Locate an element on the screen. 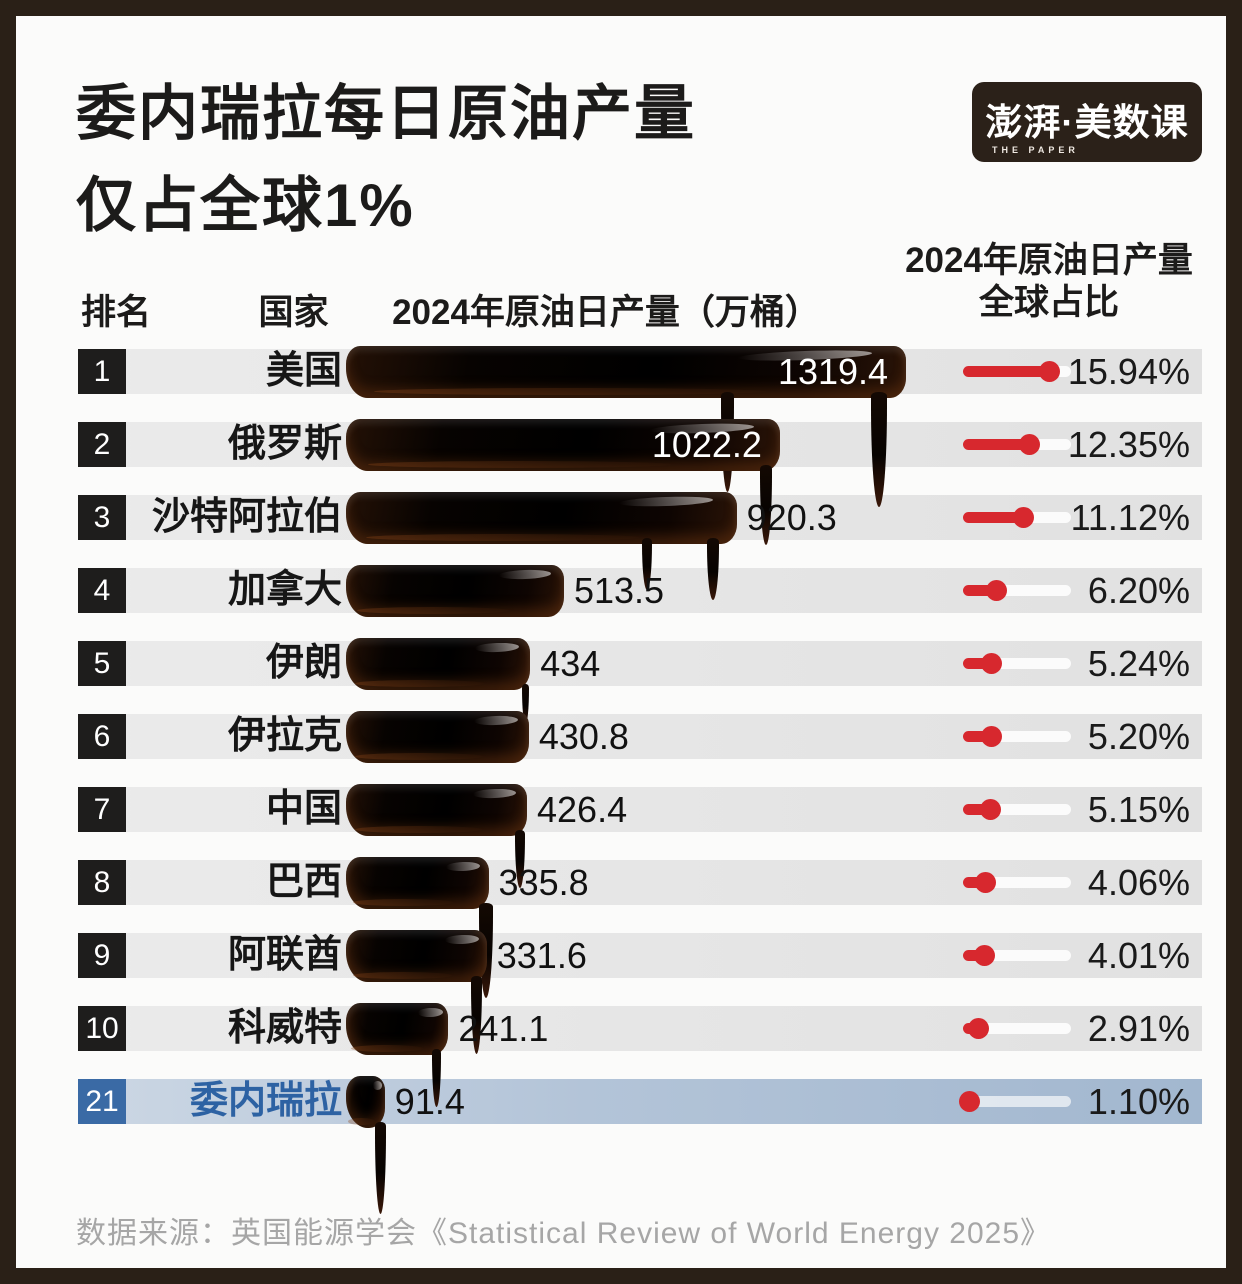  table-row: 2 俄罗斯 1022.2 12.35% is located at coordinates (640, 482).